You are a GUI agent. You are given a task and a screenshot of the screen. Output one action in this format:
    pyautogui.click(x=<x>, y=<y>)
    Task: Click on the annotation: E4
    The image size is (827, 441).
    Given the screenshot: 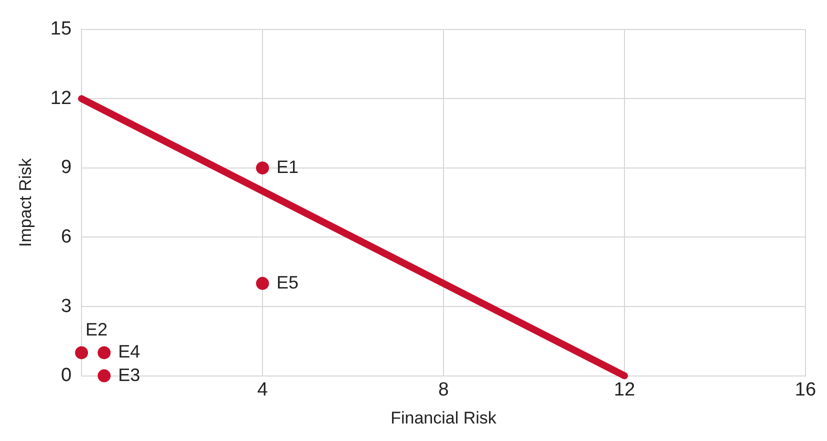 What is the action you would take?
    pyautogui.click(x=129, y=352)
    